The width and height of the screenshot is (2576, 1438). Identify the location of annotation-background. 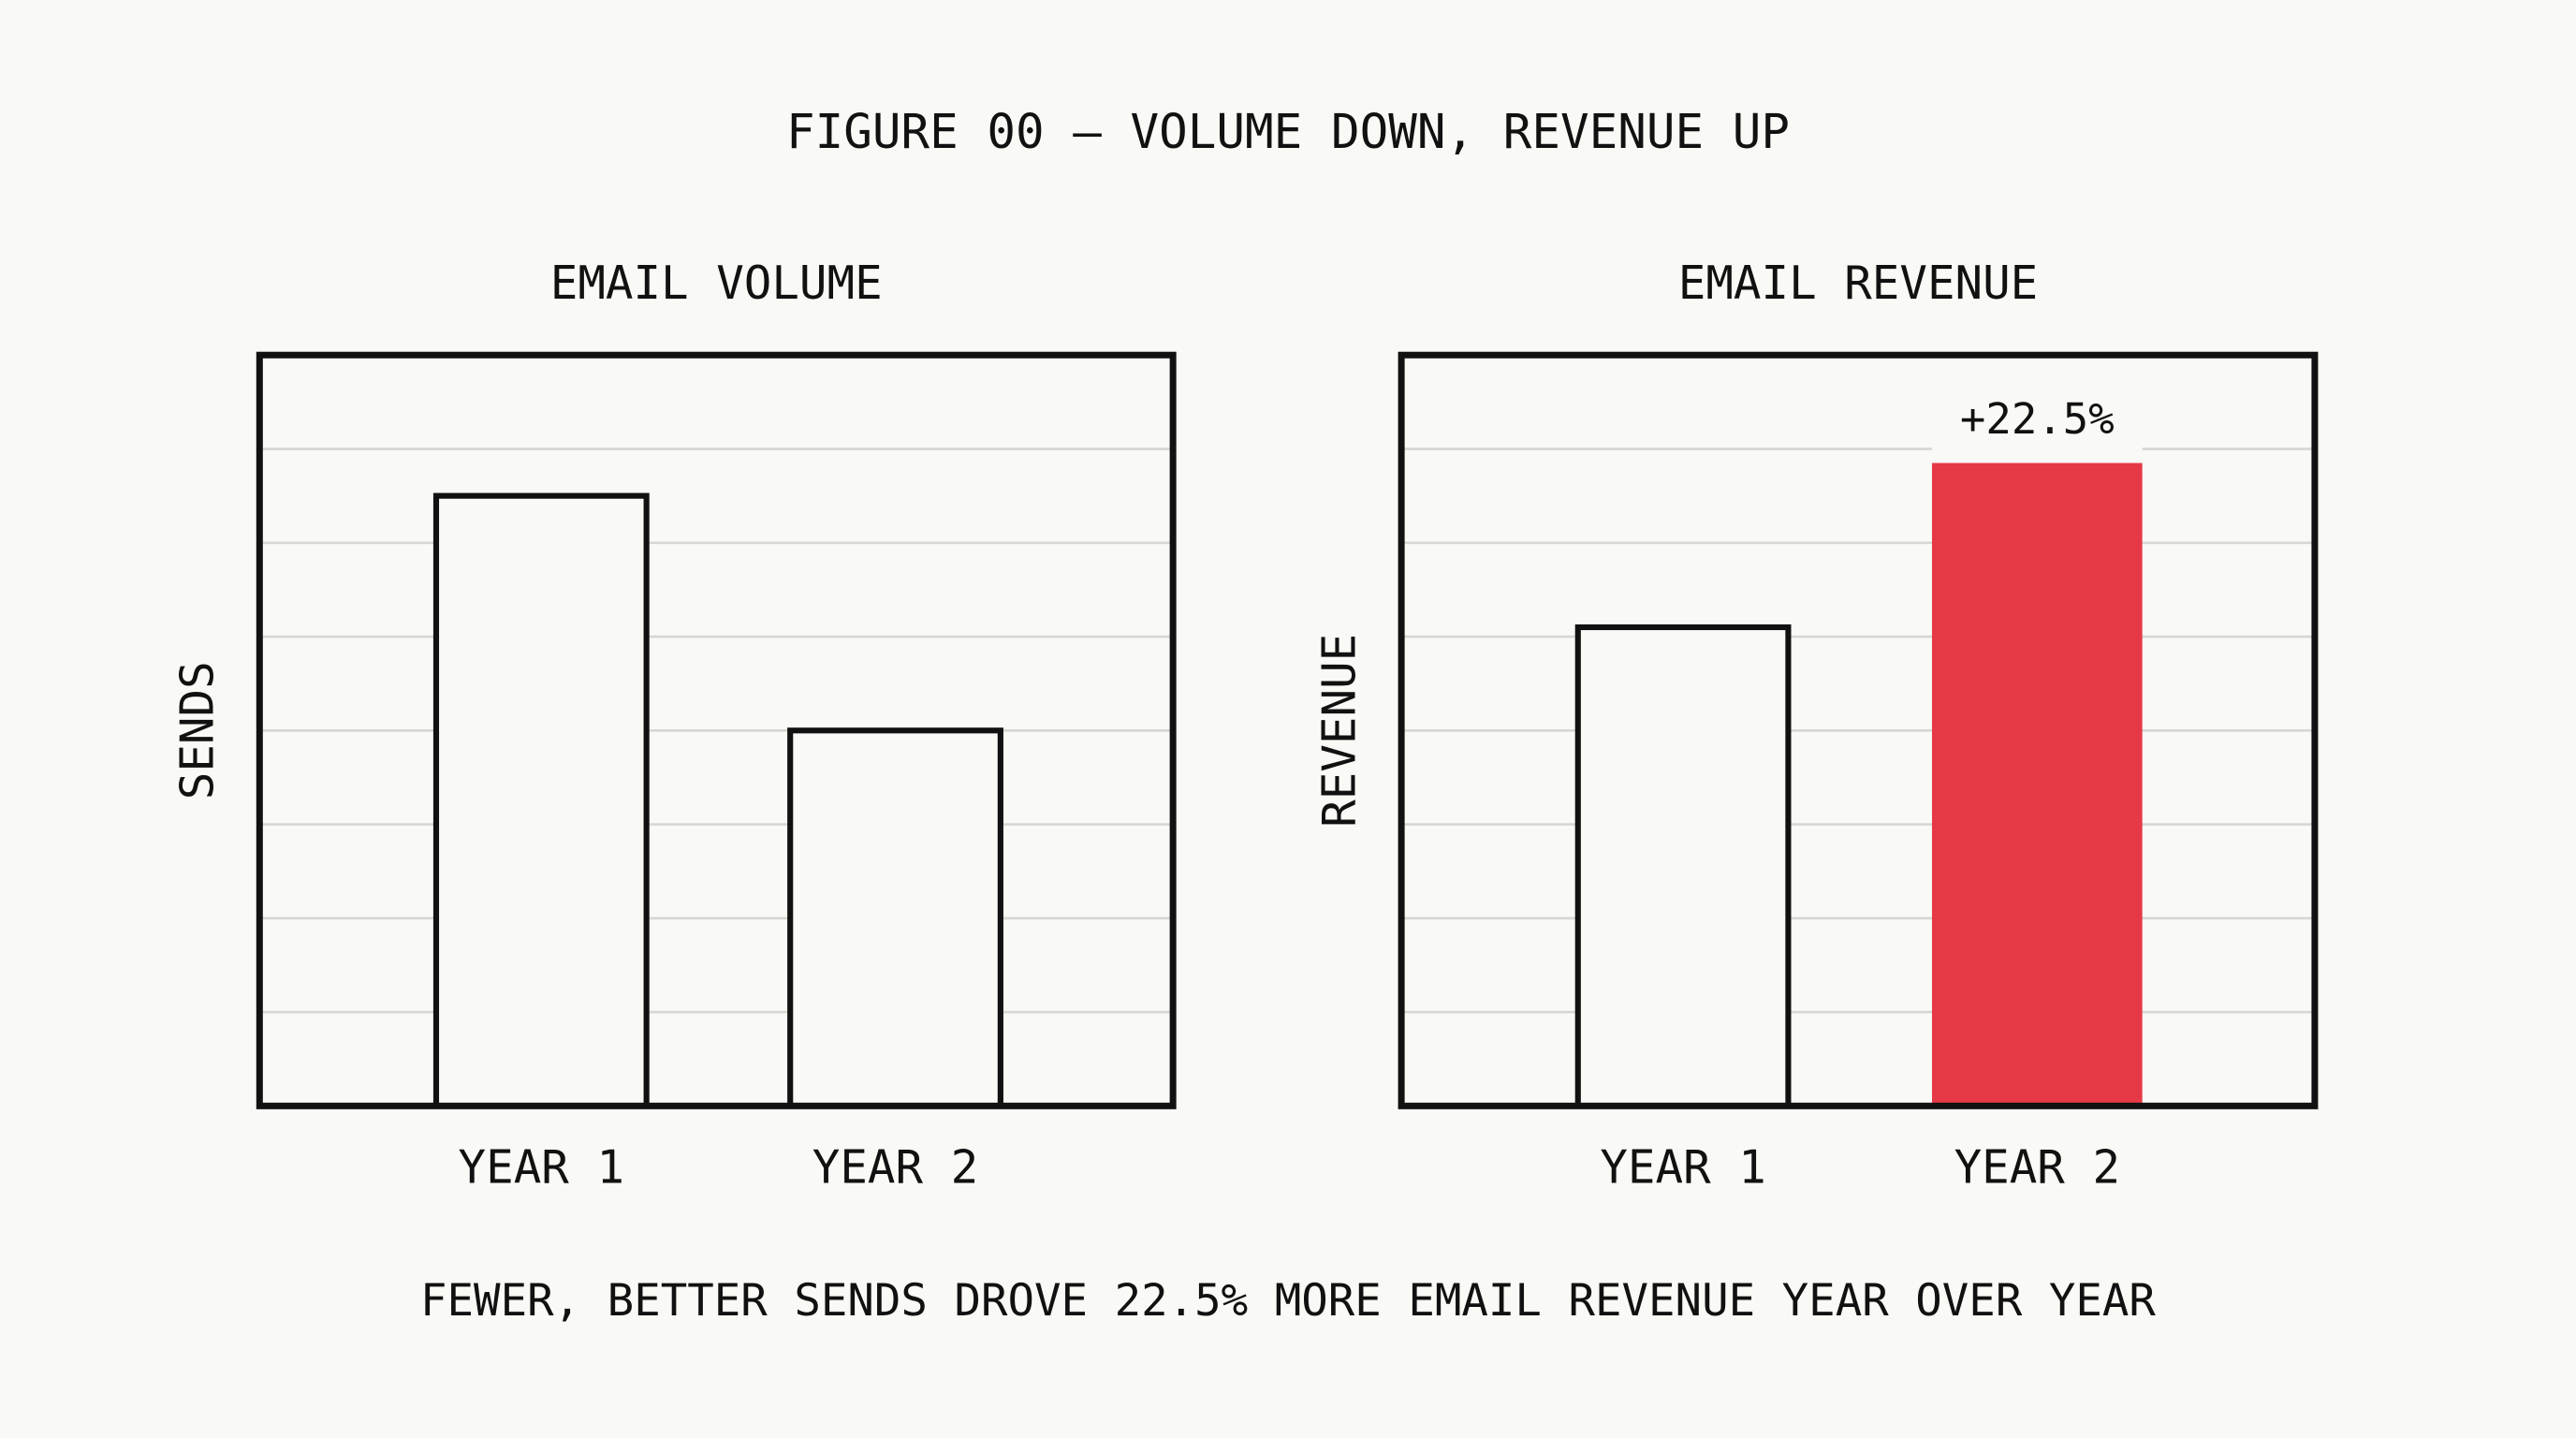
(2037, 422).